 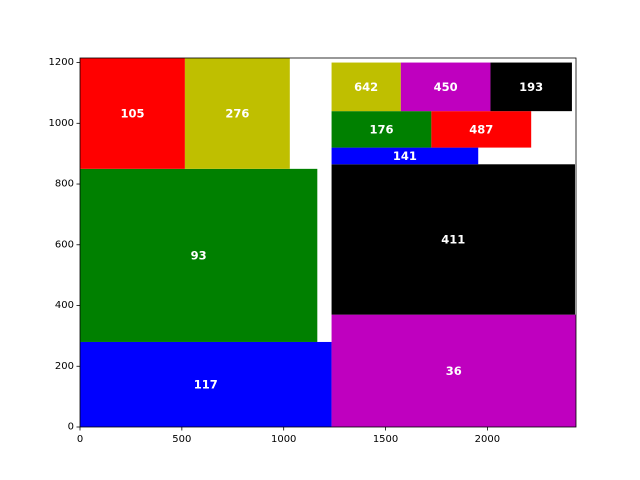 I want to click on treemap-rect-label-5: 411, so click(x=453, y=239).